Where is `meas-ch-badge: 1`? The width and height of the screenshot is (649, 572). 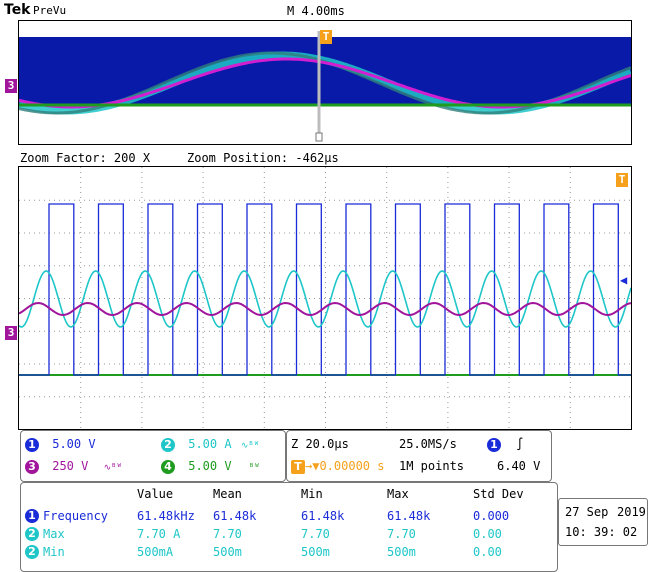 meas-ch-badge: 1 is located at coordinates (32, 516).